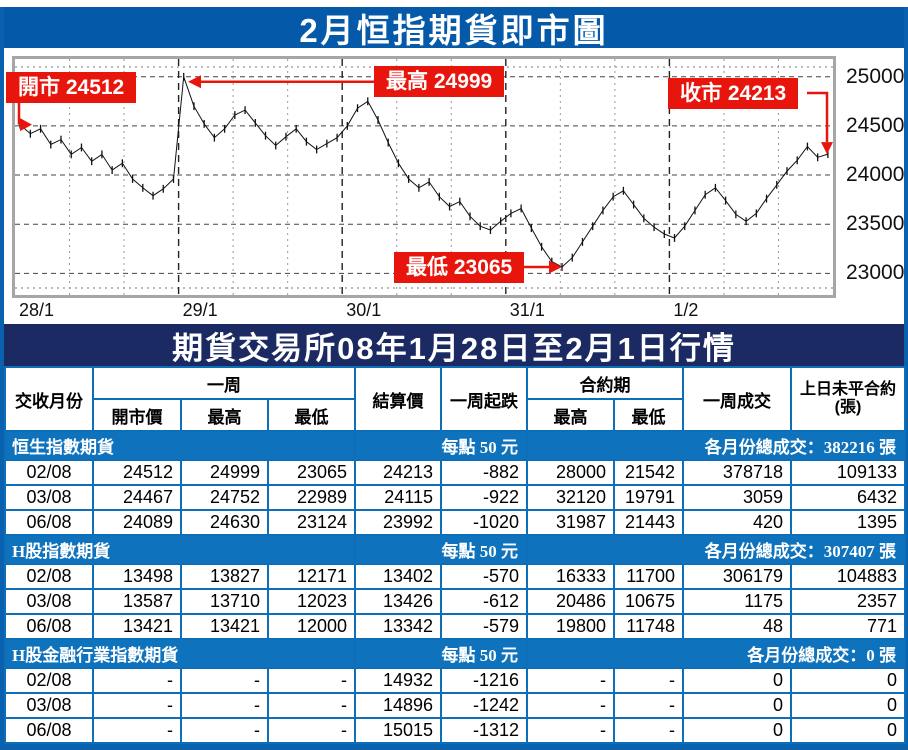  I want to click on open-annotation: 開市 24512, so click(71, 87).